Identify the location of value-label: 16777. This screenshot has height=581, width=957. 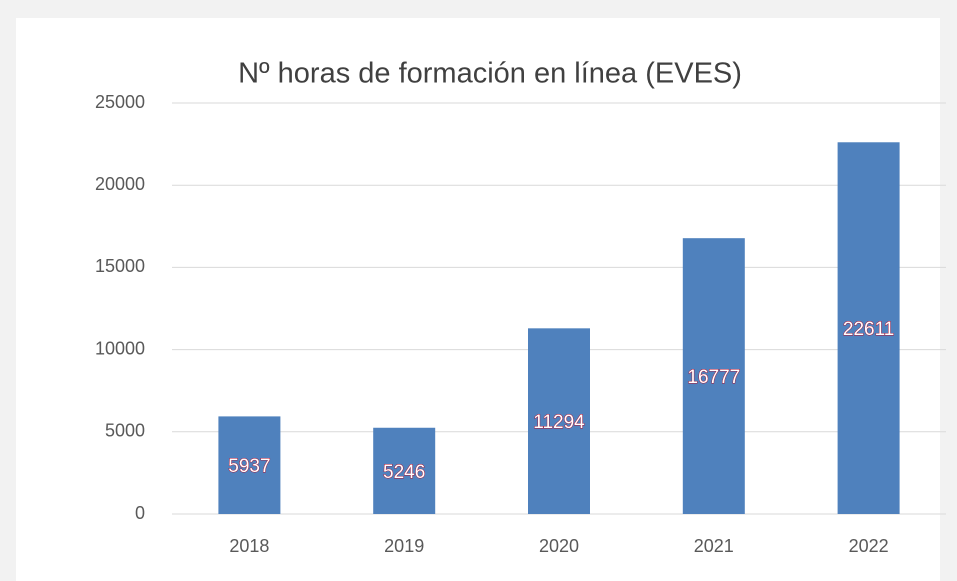
(713, 377).